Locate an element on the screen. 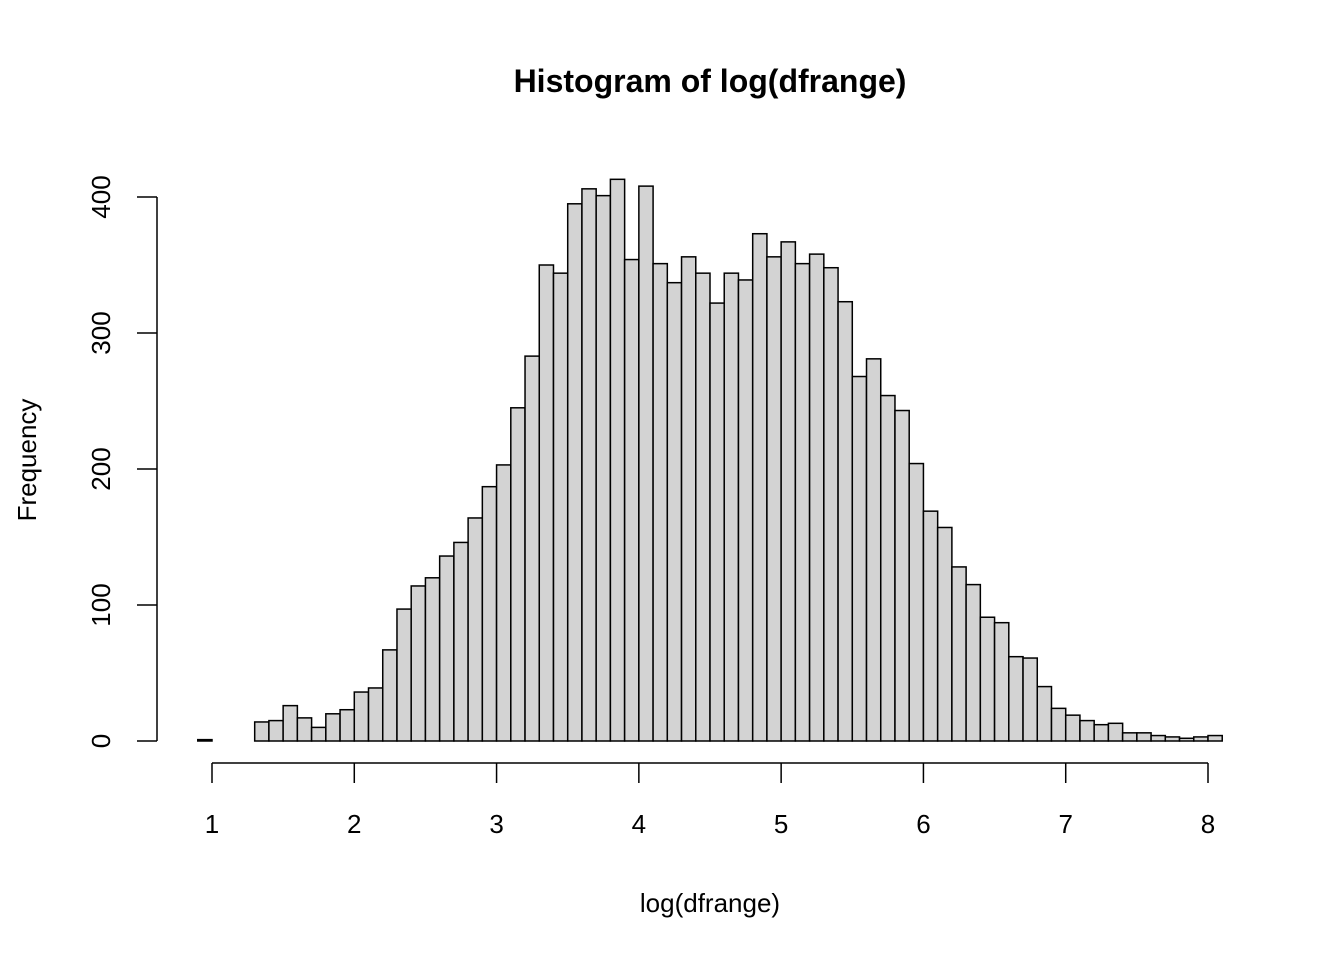  y-tick-label: 300 is located at coordinates (101, 332).